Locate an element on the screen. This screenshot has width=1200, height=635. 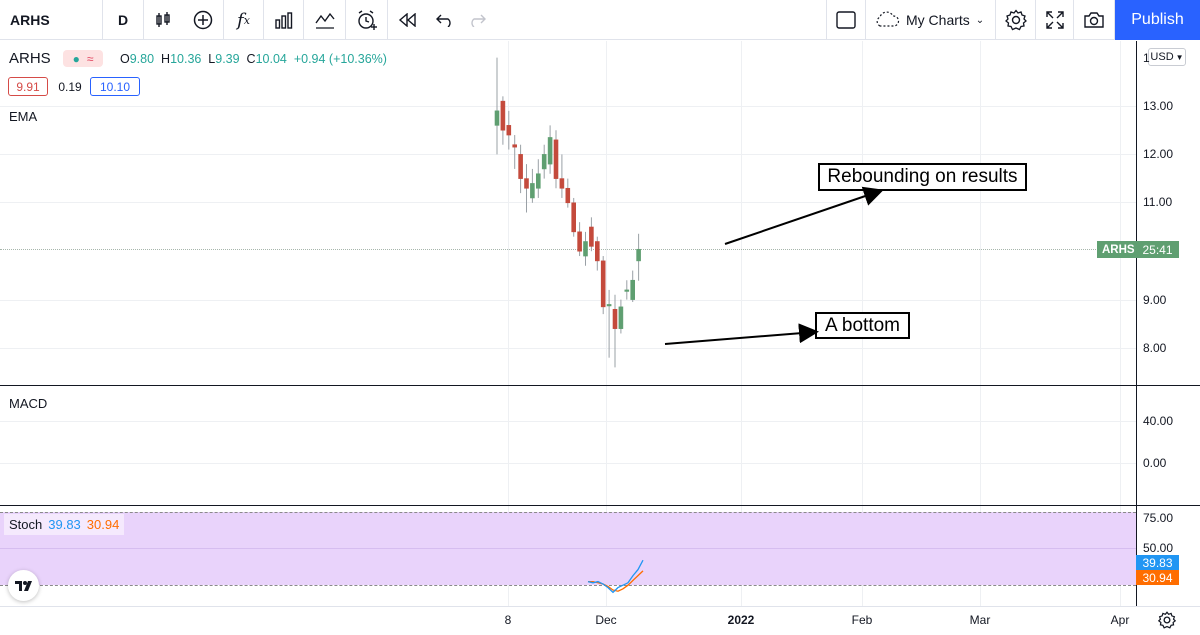
stoch-axis-label: 75.00 is located at coordinates (1158, 518).